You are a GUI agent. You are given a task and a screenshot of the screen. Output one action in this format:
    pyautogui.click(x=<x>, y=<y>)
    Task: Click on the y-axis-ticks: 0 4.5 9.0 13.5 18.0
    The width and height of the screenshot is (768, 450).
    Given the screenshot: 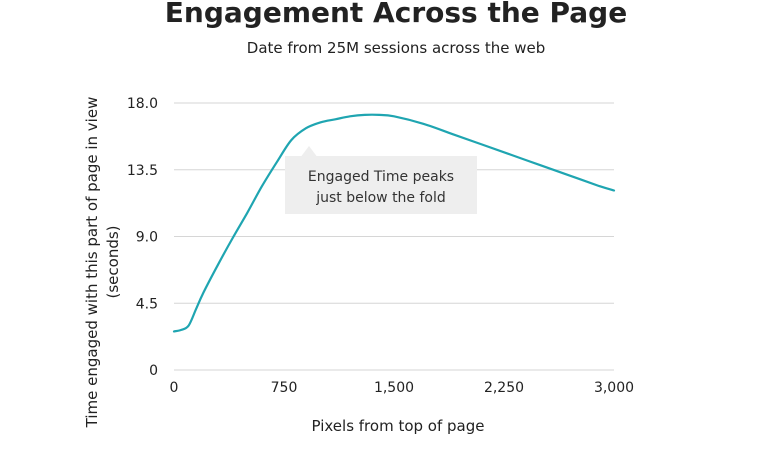 What is the action you would take?
    pyautogui.click(x=142, y=237)
    